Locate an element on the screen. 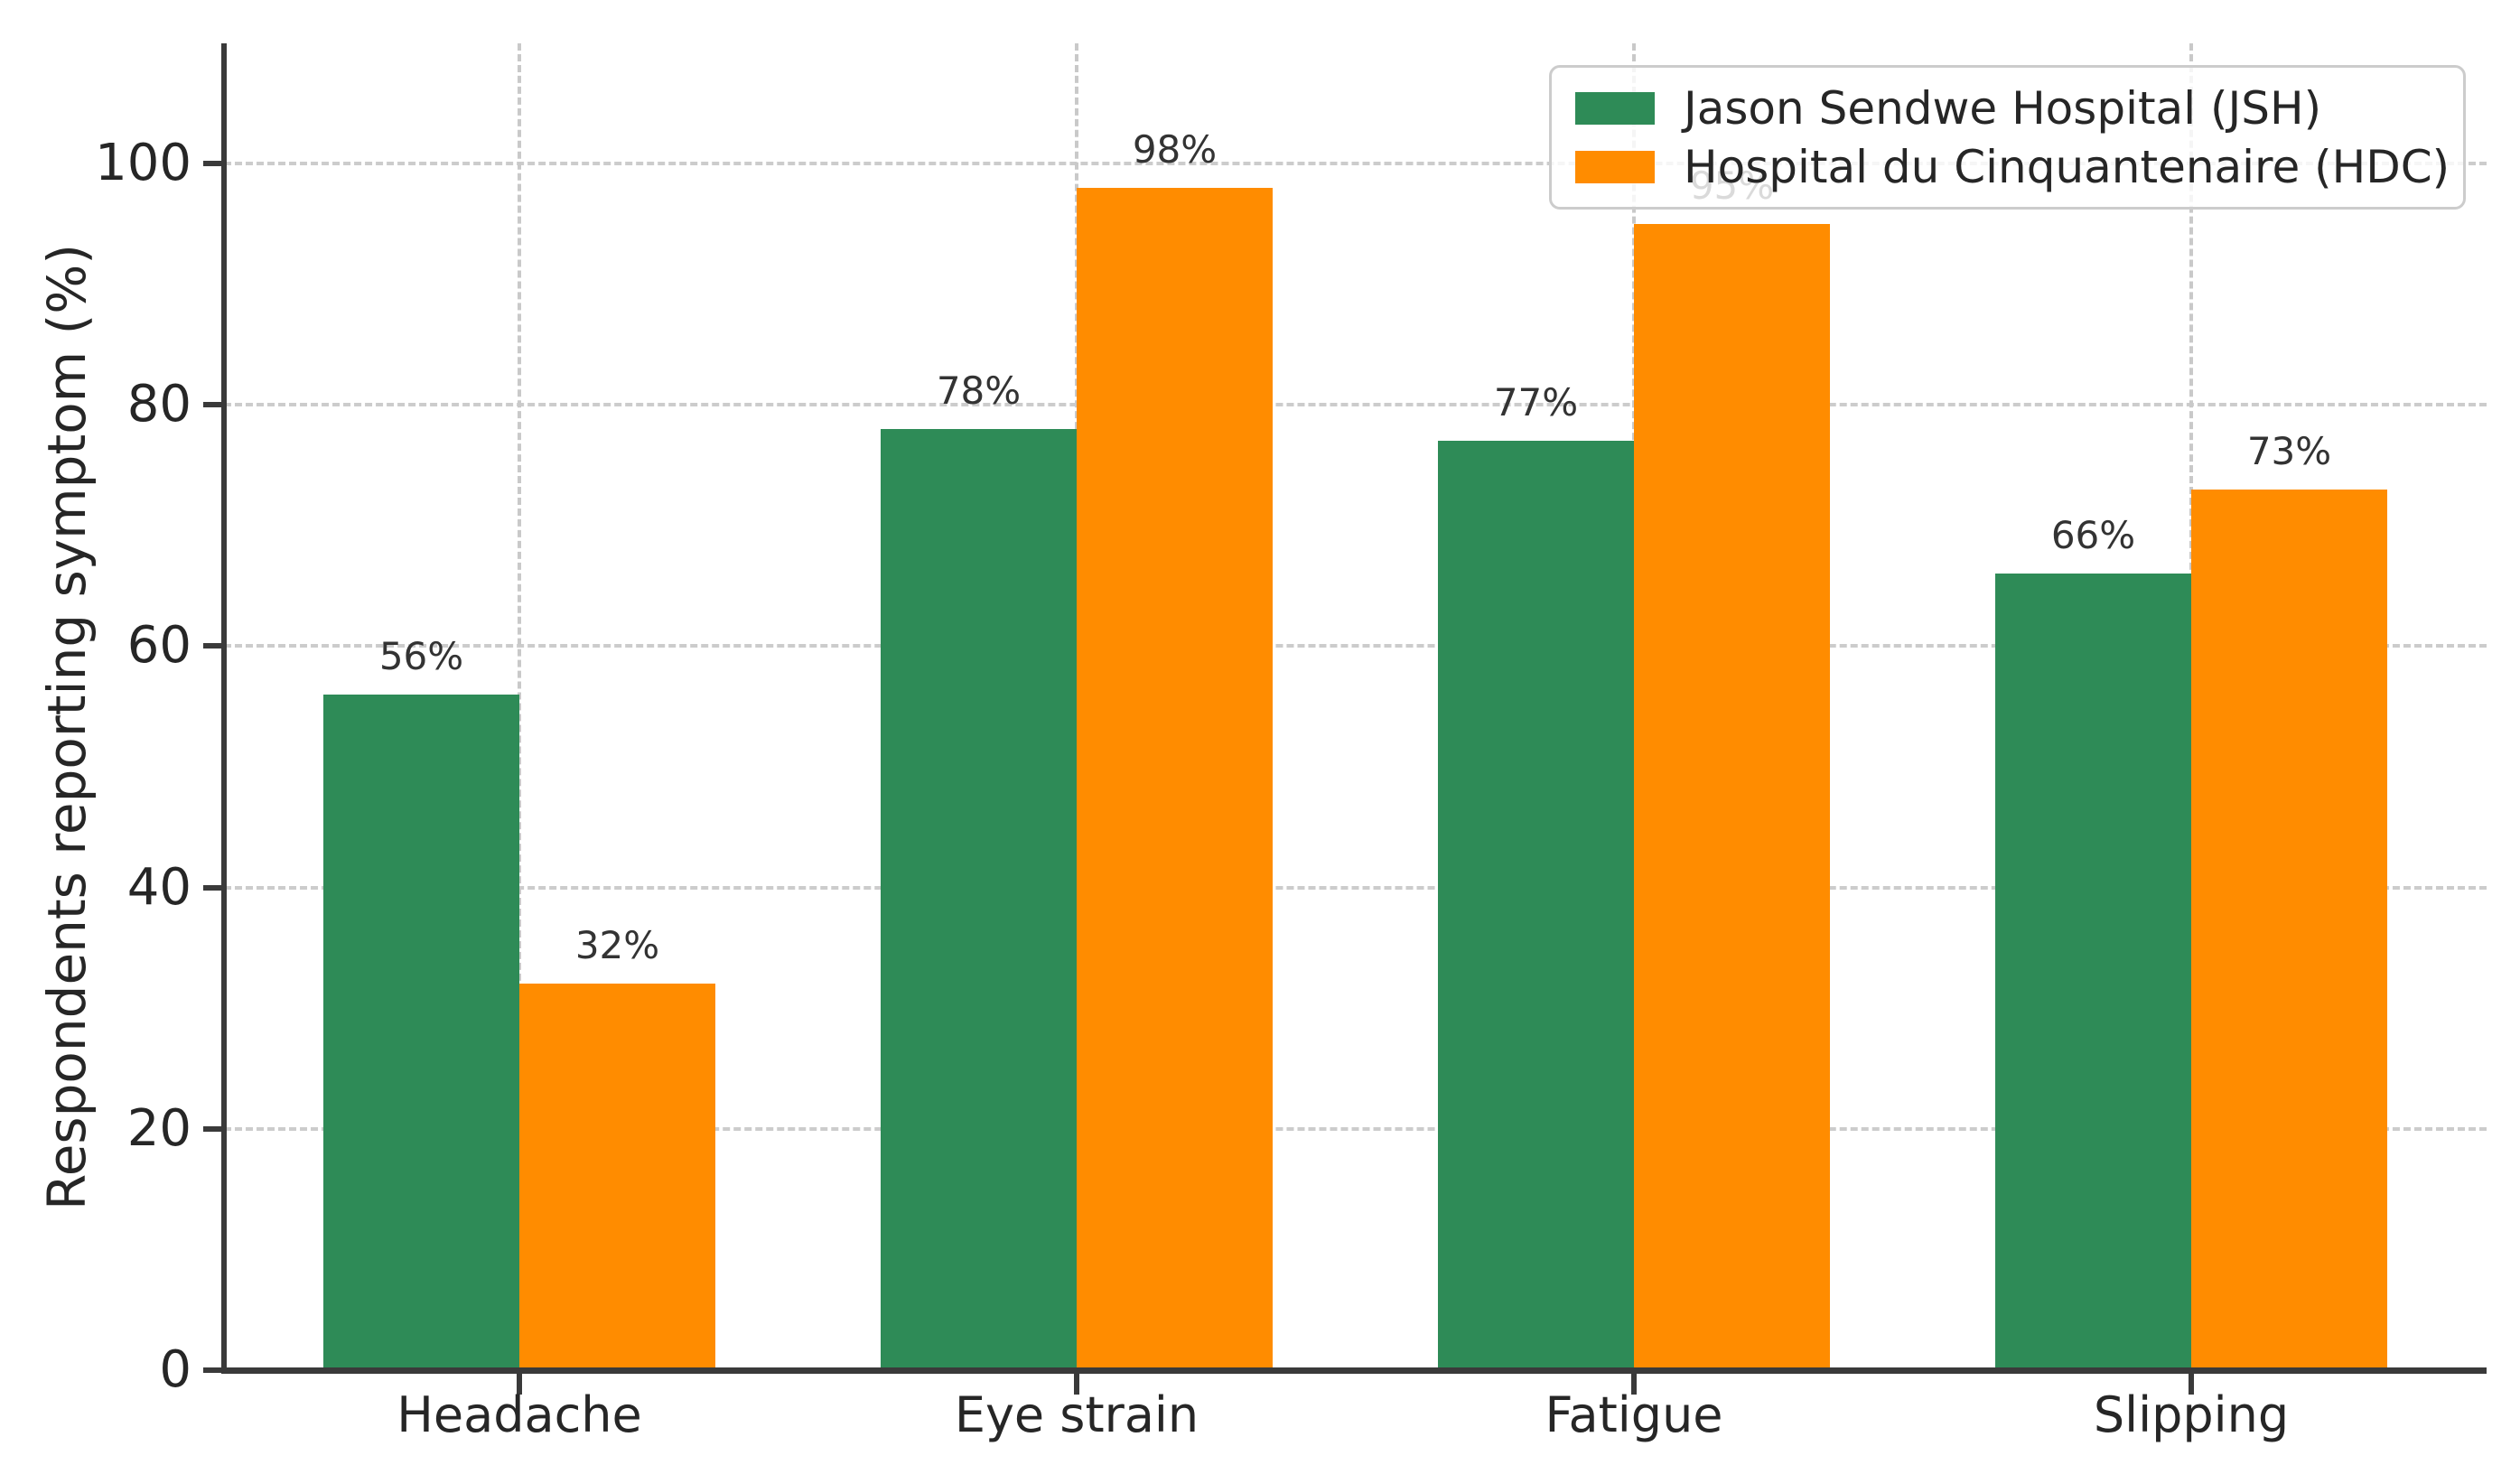 The width and height of the screenshot is (2520, 1465). x-tick-label-fatigue: Fatigue is located at coordinates (1634, 1414).